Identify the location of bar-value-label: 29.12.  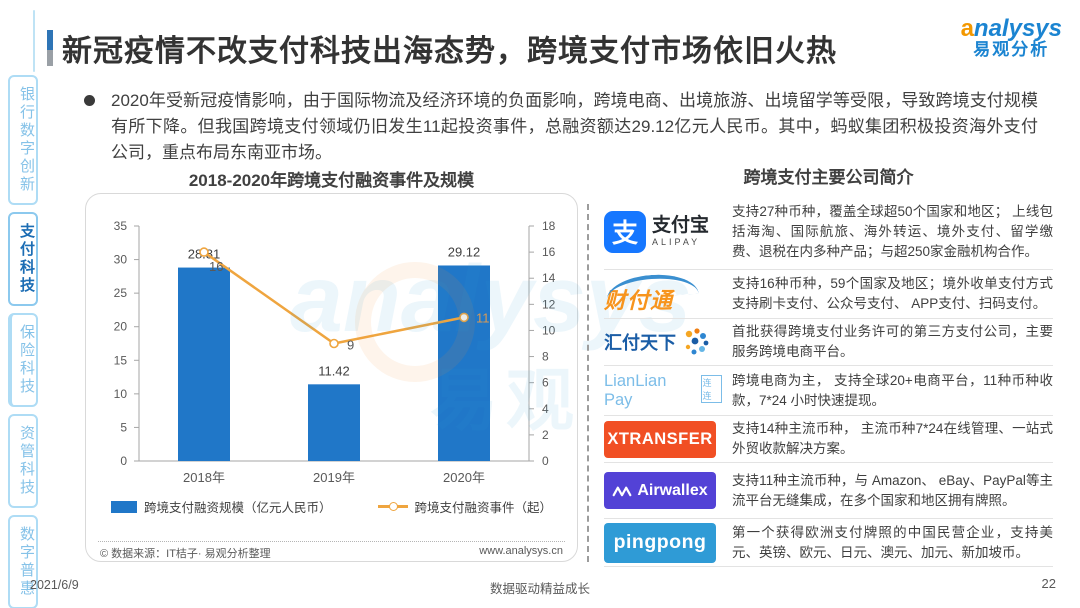
(464, 251).